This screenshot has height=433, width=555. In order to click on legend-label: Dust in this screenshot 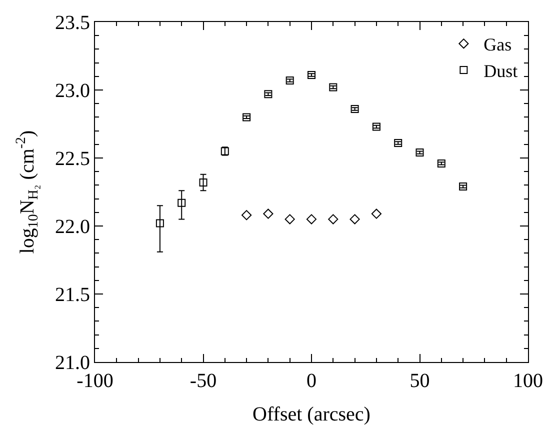, I will do `click(501, 71)`.